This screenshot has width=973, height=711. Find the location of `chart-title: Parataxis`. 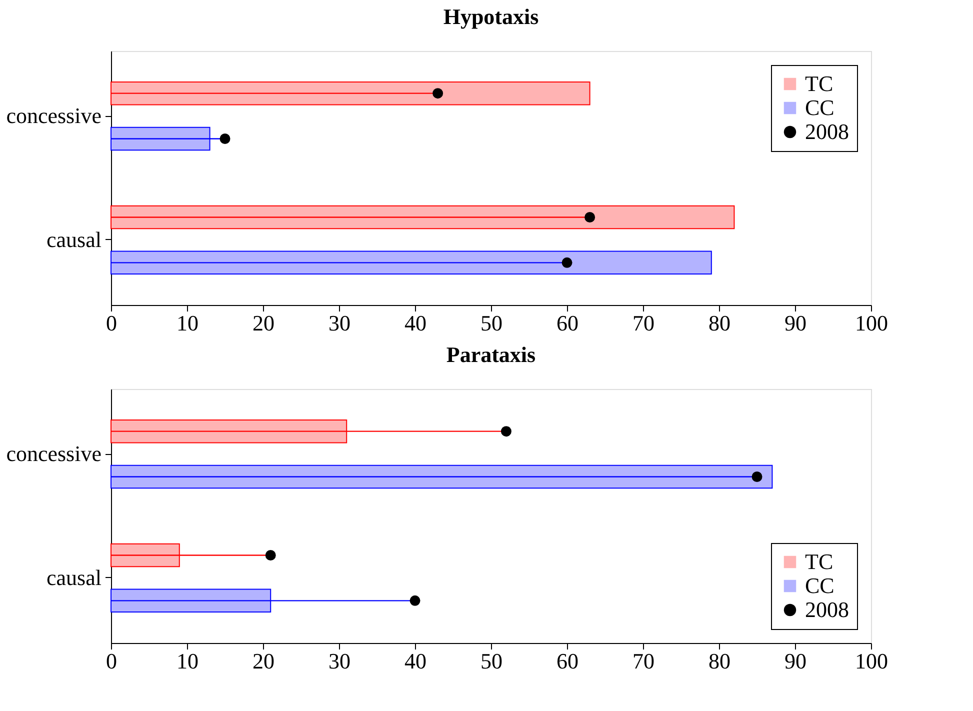

chart-title: Parataxis is located at coordinates (491, 354).